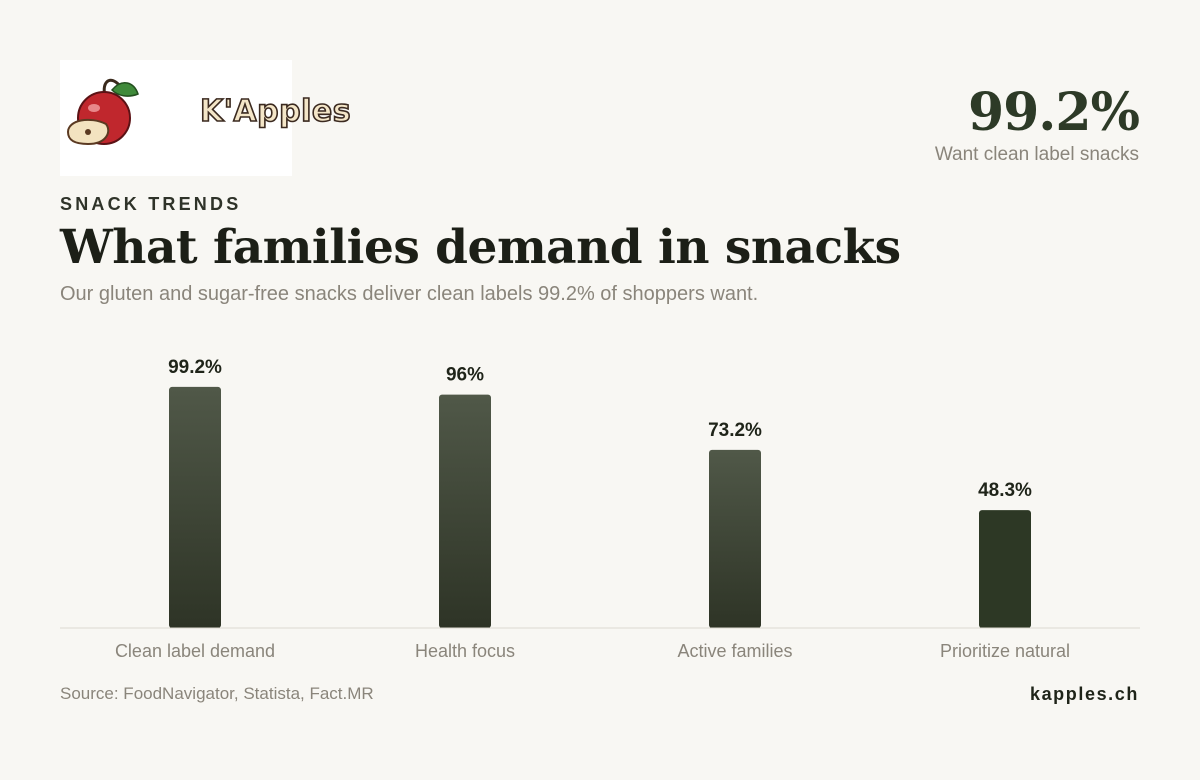  I want to click on kpi-label: Want clean label snacks, so click(1036, 154).